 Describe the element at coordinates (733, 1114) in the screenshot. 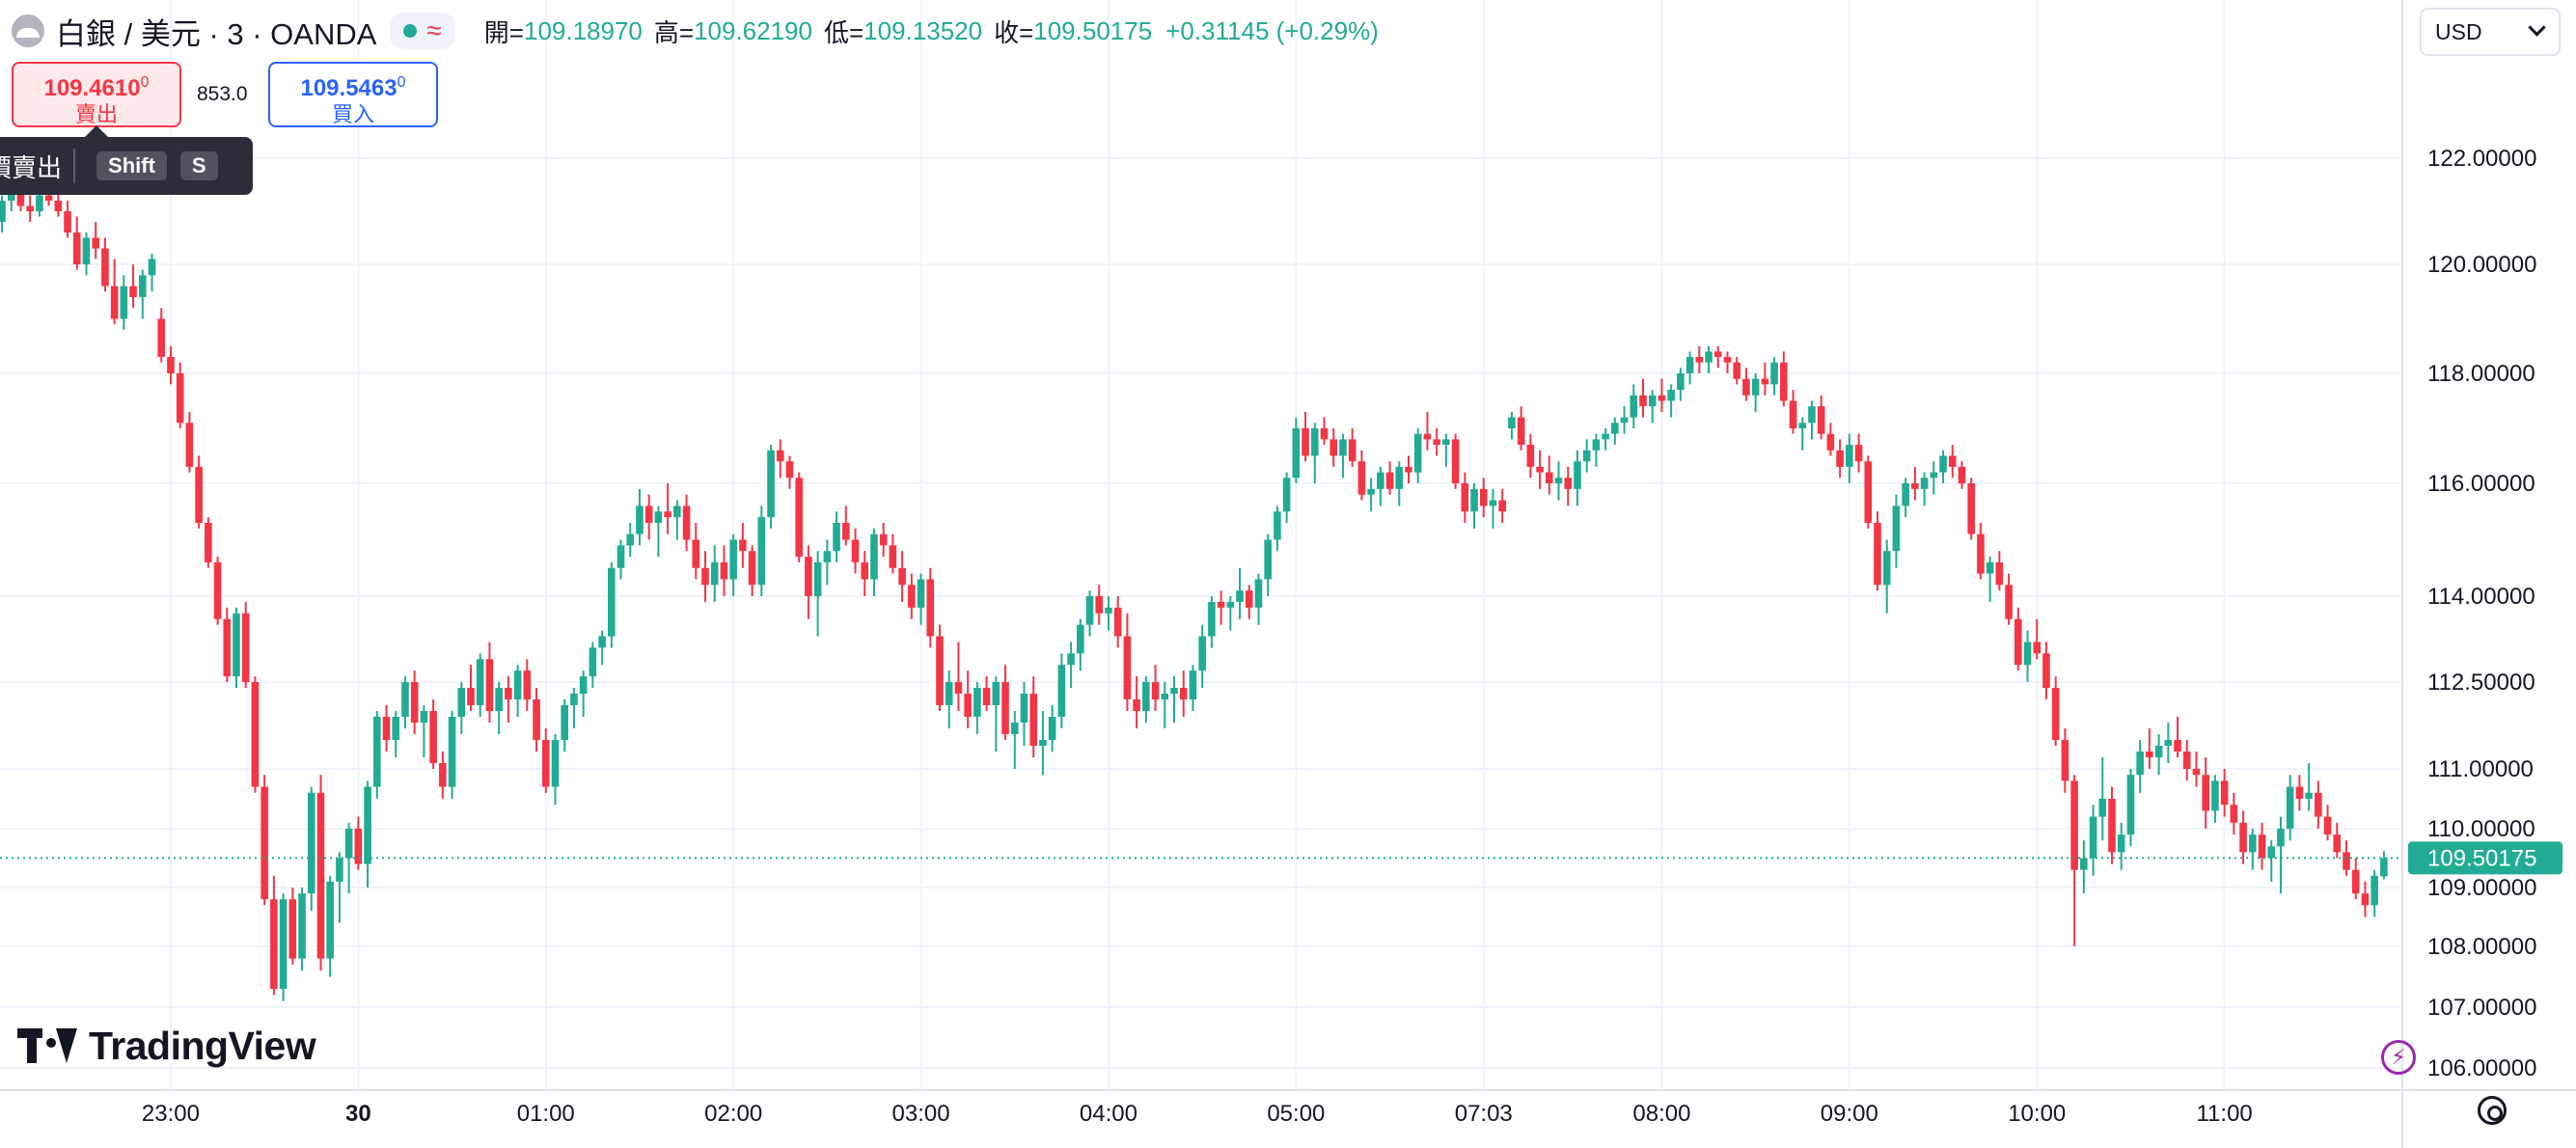

I see `time-tick-label: 02:00` at that location.